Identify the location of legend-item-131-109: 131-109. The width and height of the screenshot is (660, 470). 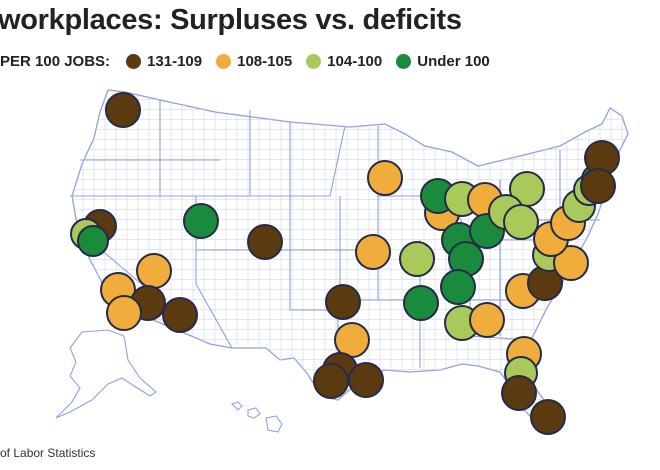
(164, 61).